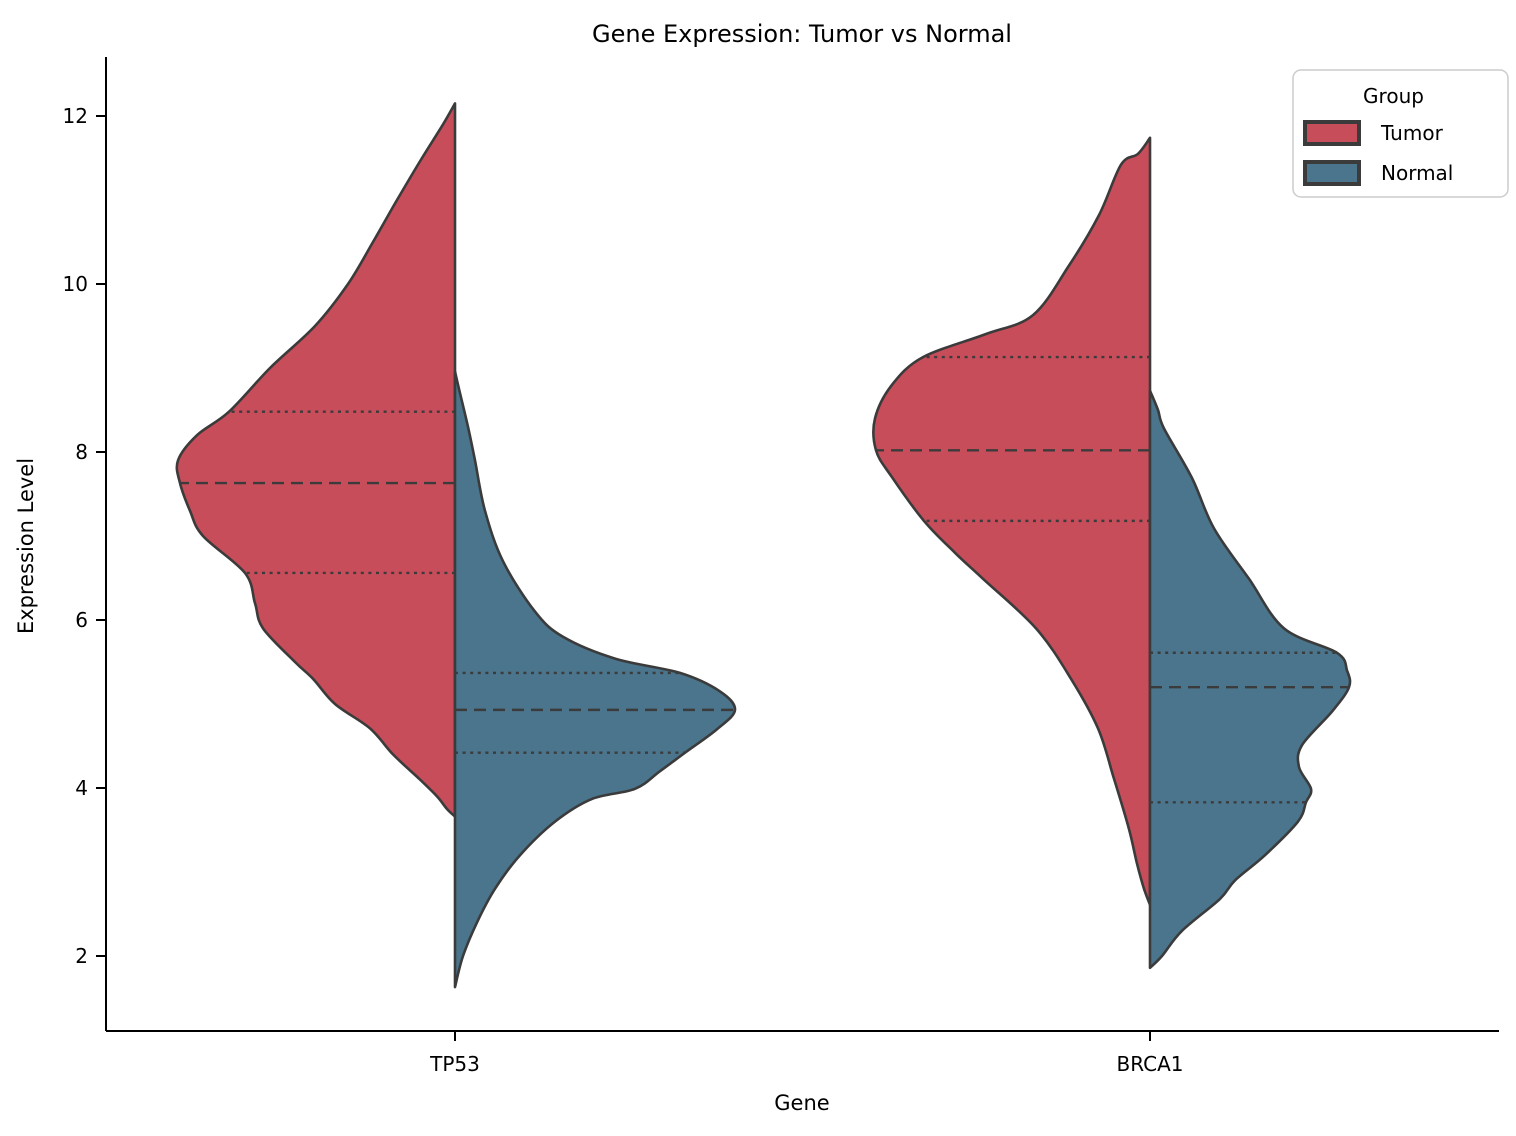 This screenshot has height=1136, width=1516. What do you see at coordinates (1412, 133) in the screenshot?
I see `legend-label-tumor: Tumor` at bounding box center [1412, 133].